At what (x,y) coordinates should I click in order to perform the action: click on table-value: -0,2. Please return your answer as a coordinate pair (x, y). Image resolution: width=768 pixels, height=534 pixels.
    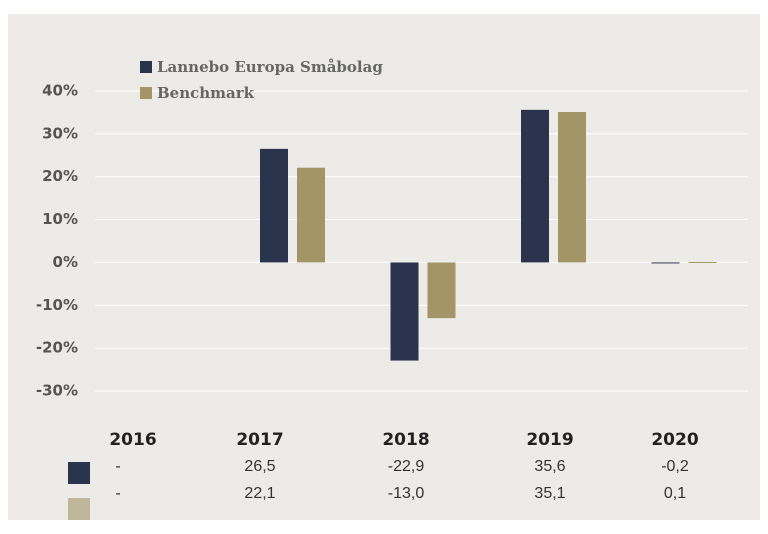
    Looking at the image, I should click on (675, 466).